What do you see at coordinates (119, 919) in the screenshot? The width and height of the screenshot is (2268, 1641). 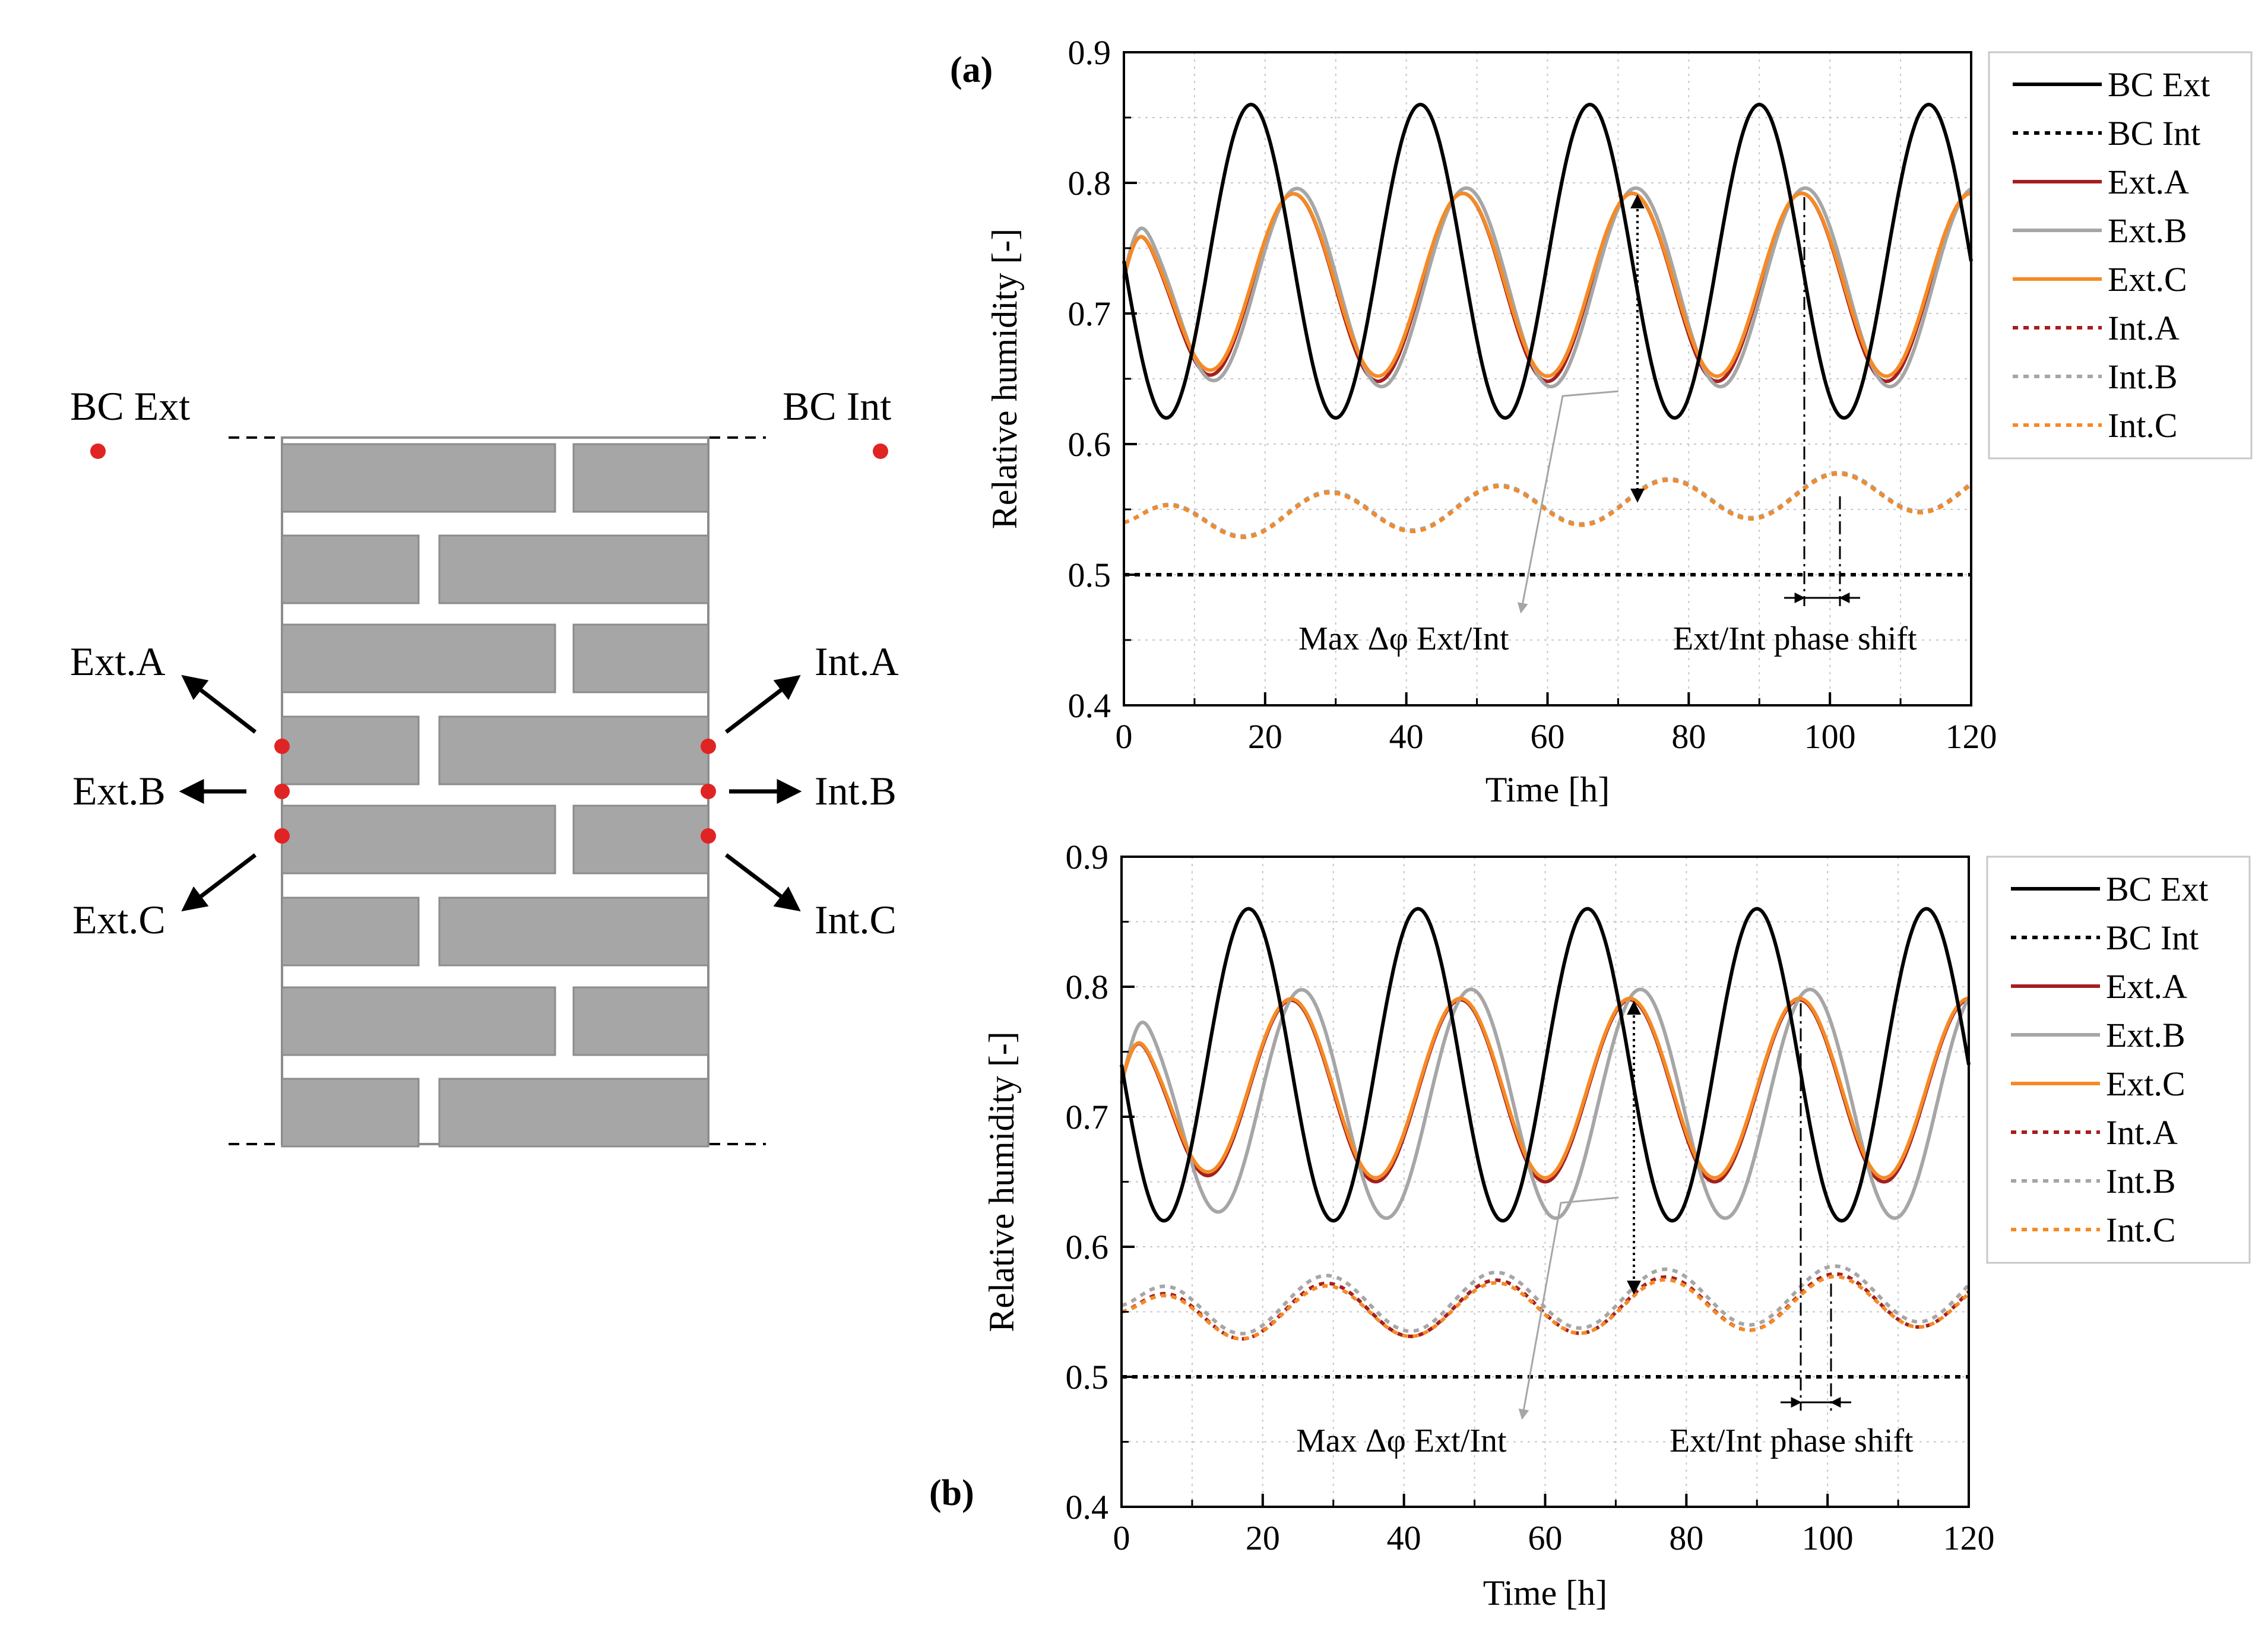 I see `ext-c-label: Ext.C` at bounding box center [119, 919].